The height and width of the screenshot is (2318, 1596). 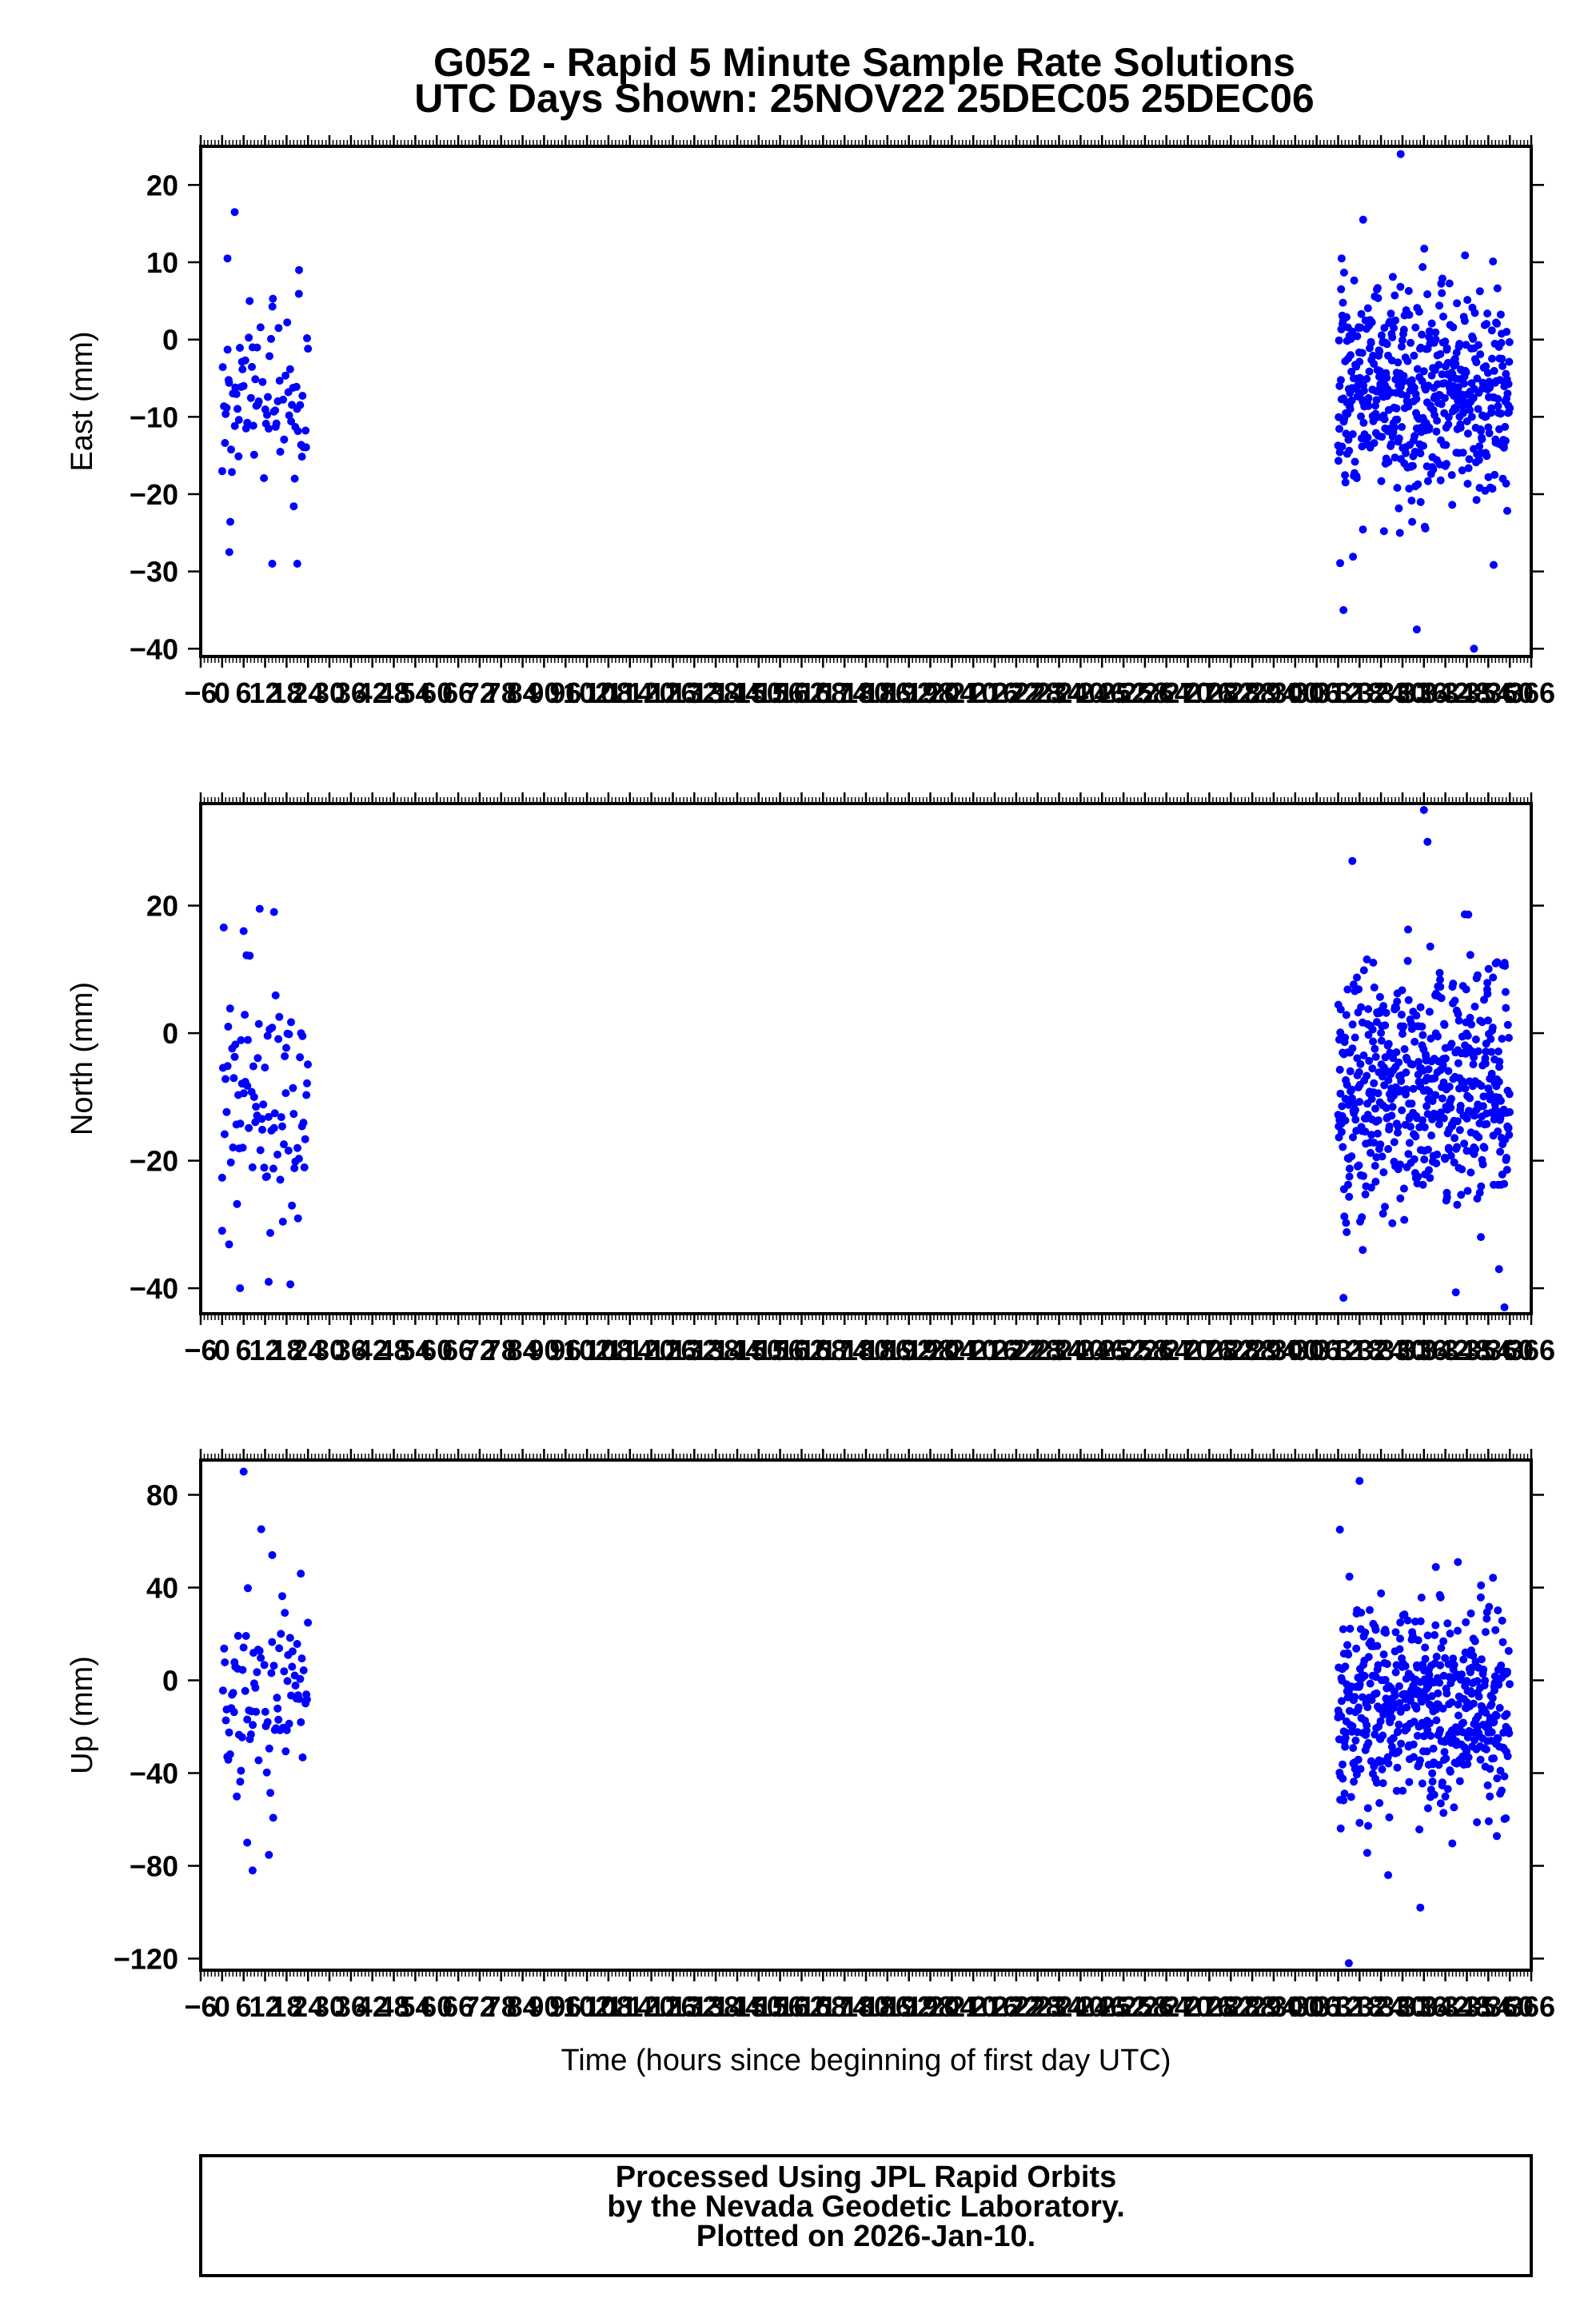 What do you see at coordinates (888, 2006) in the screenshot?
I see `x-tick-label: 186` at bounding box center [888, 2006].